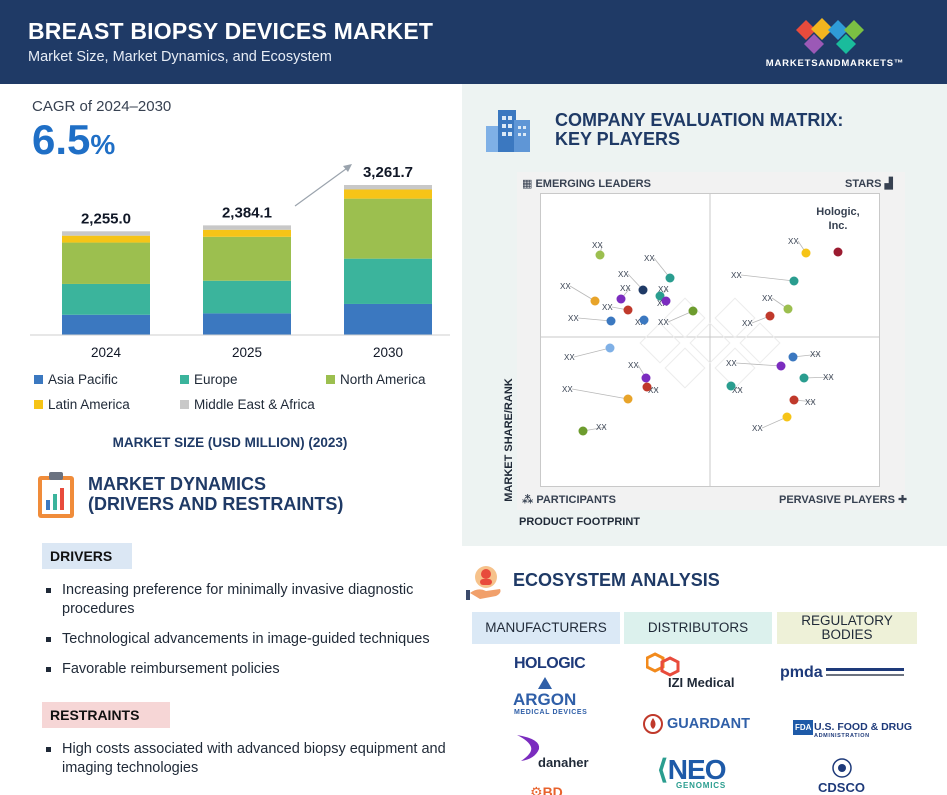  I want to click on logo-cdsco: CDSCO, so click(841, 787).